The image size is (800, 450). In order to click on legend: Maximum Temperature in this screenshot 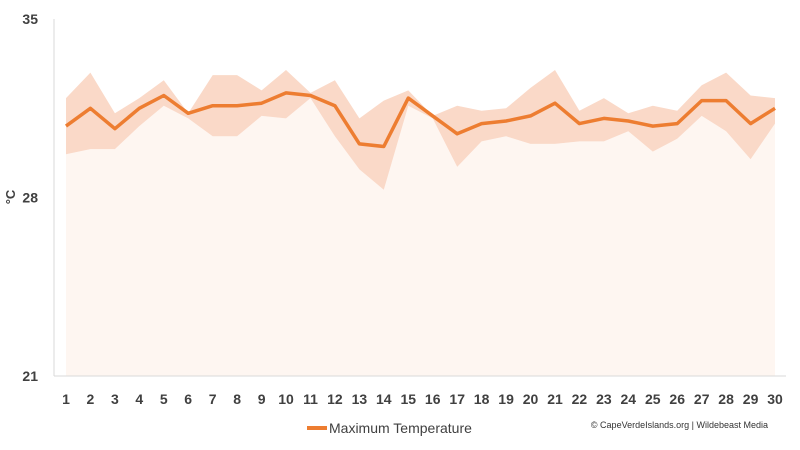, I will do `click(389, 428)`.